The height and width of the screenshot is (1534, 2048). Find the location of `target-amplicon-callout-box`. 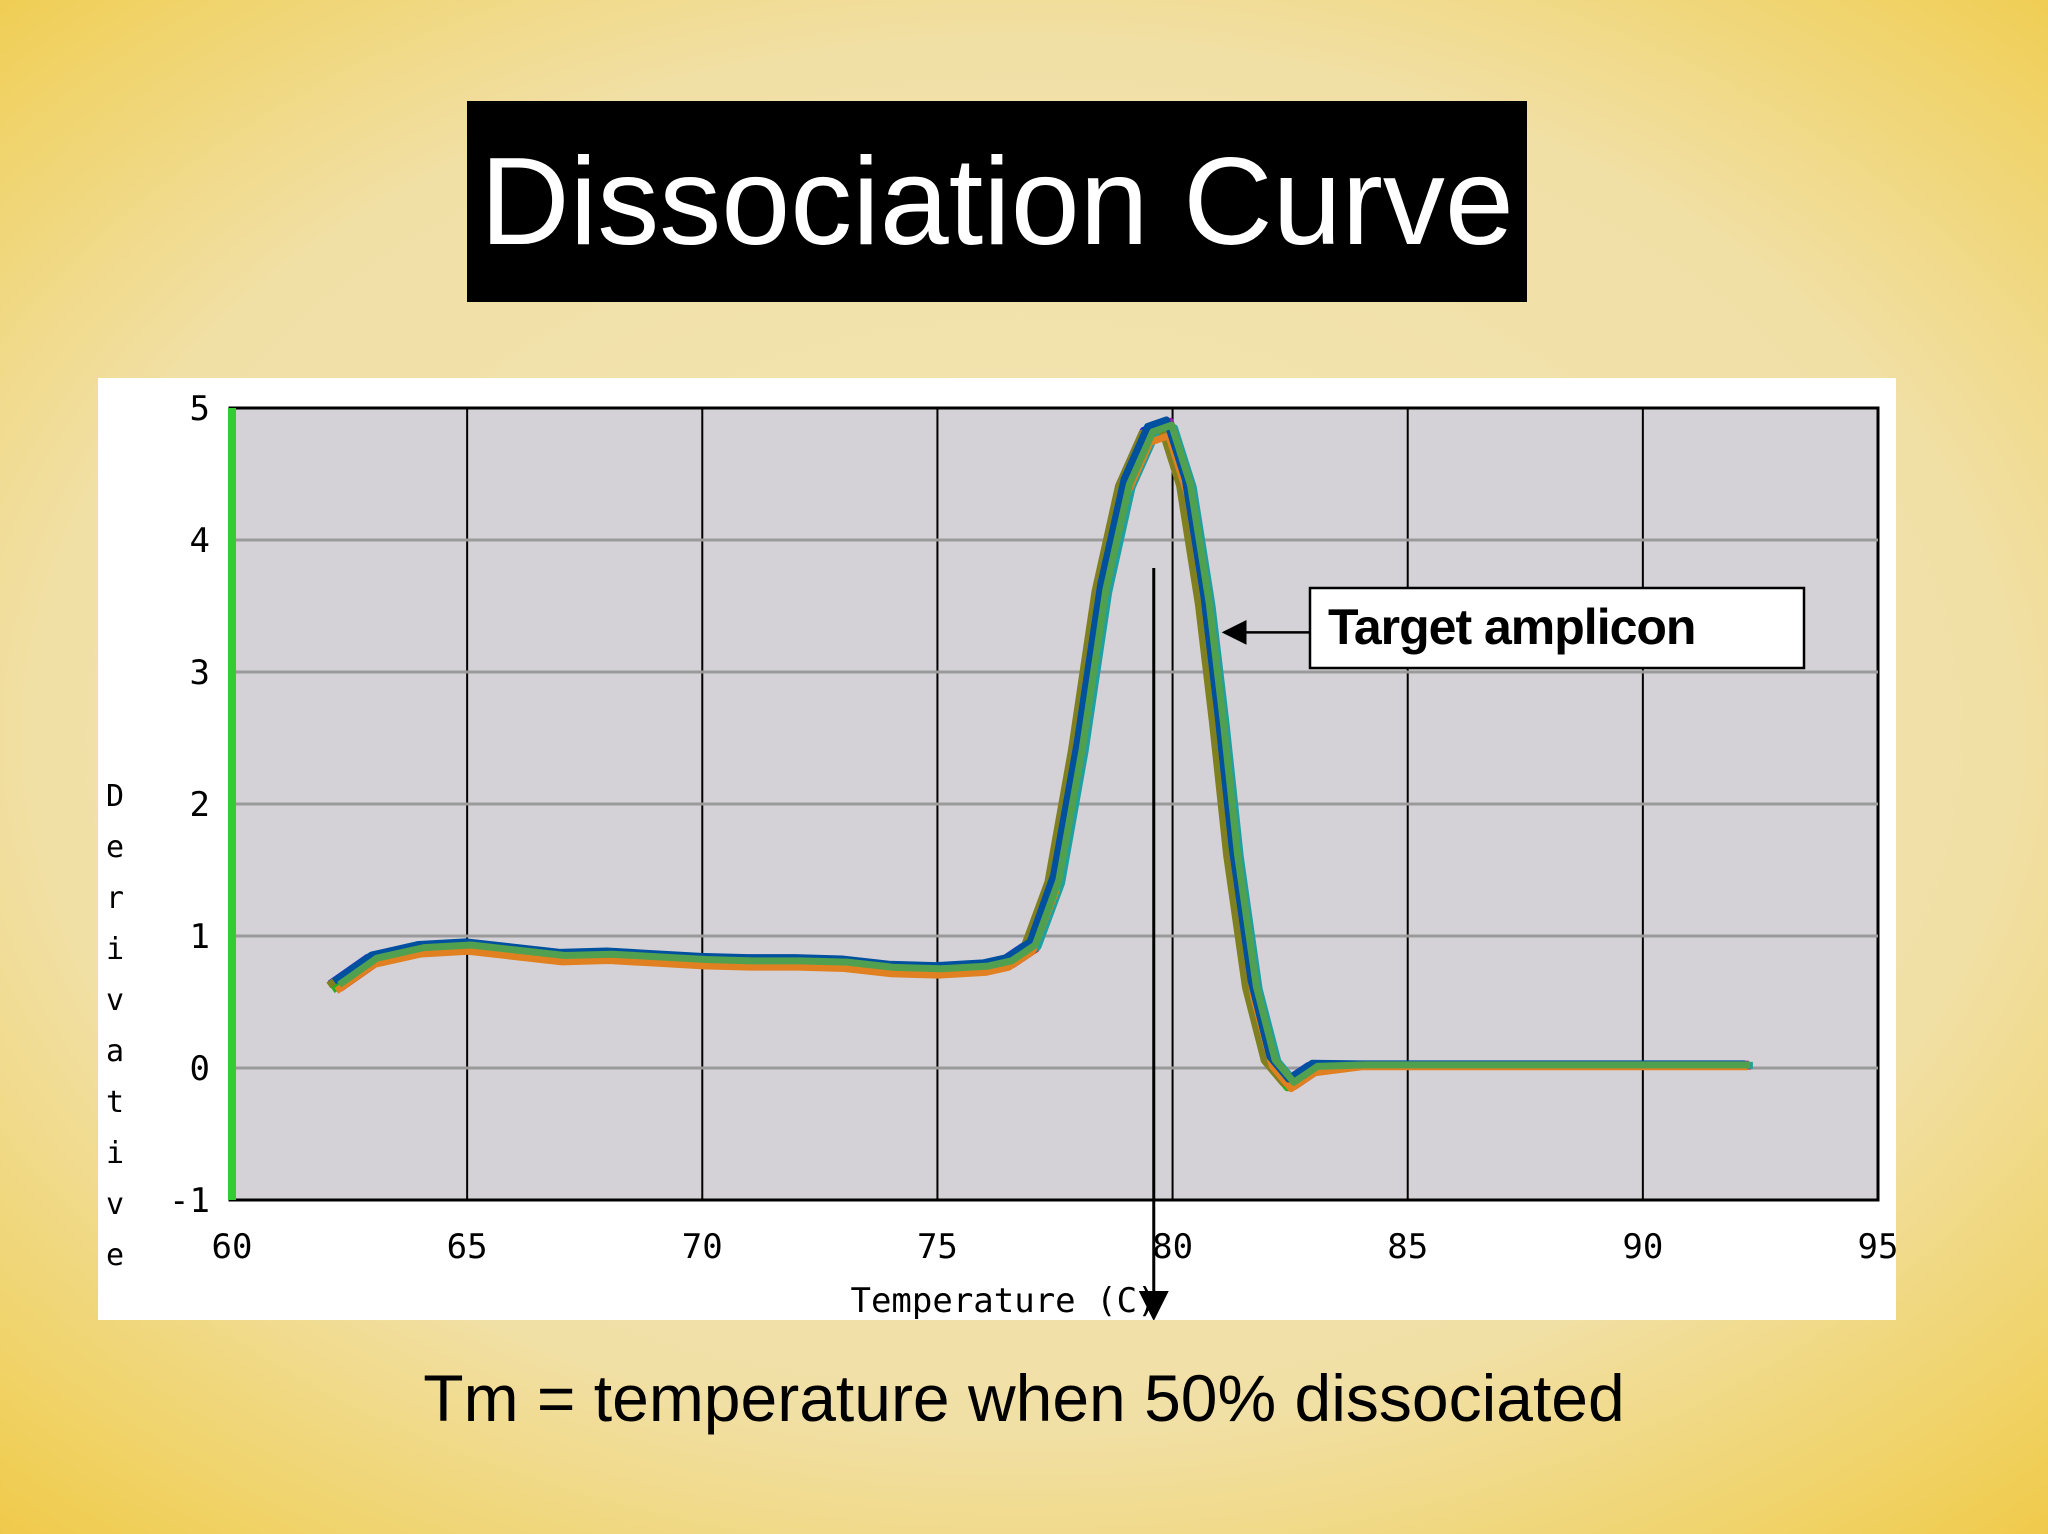

target-amplicon-callout-box is located at coordinates (1557, 628).